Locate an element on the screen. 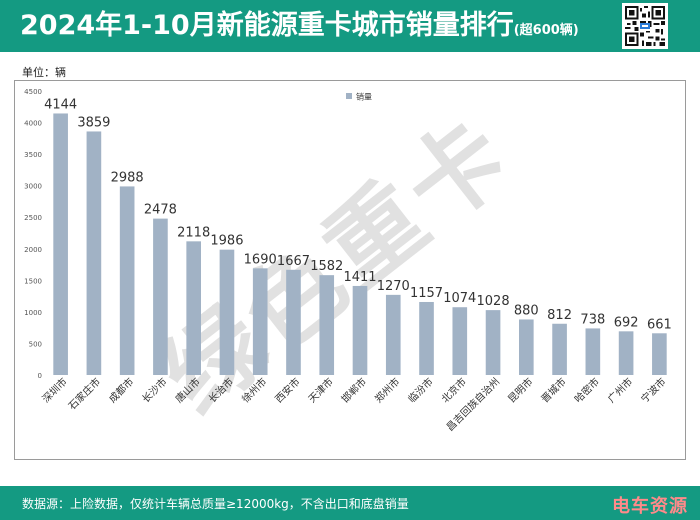 The image size is (700, 520). data-label: 3859 is located at coordinates (93, 122).